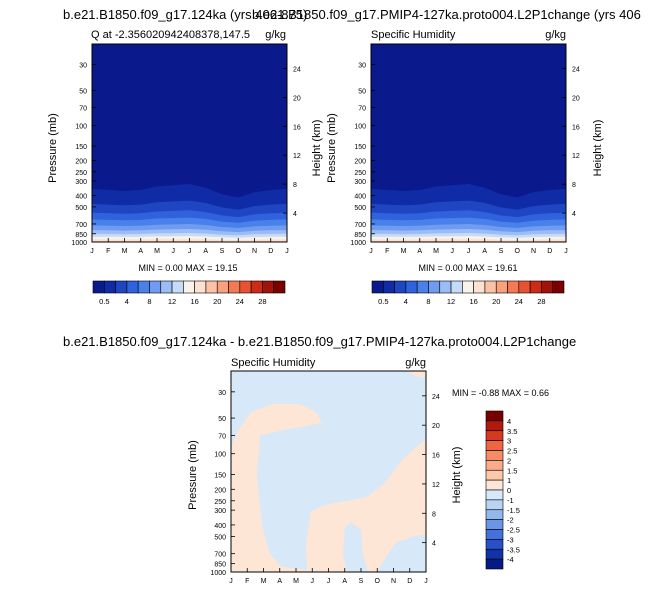  What do you see at coordinates (222, 419) in the screenshot?
I see `panel-3-ytick-label: 50` at bounding box center [222, 419].